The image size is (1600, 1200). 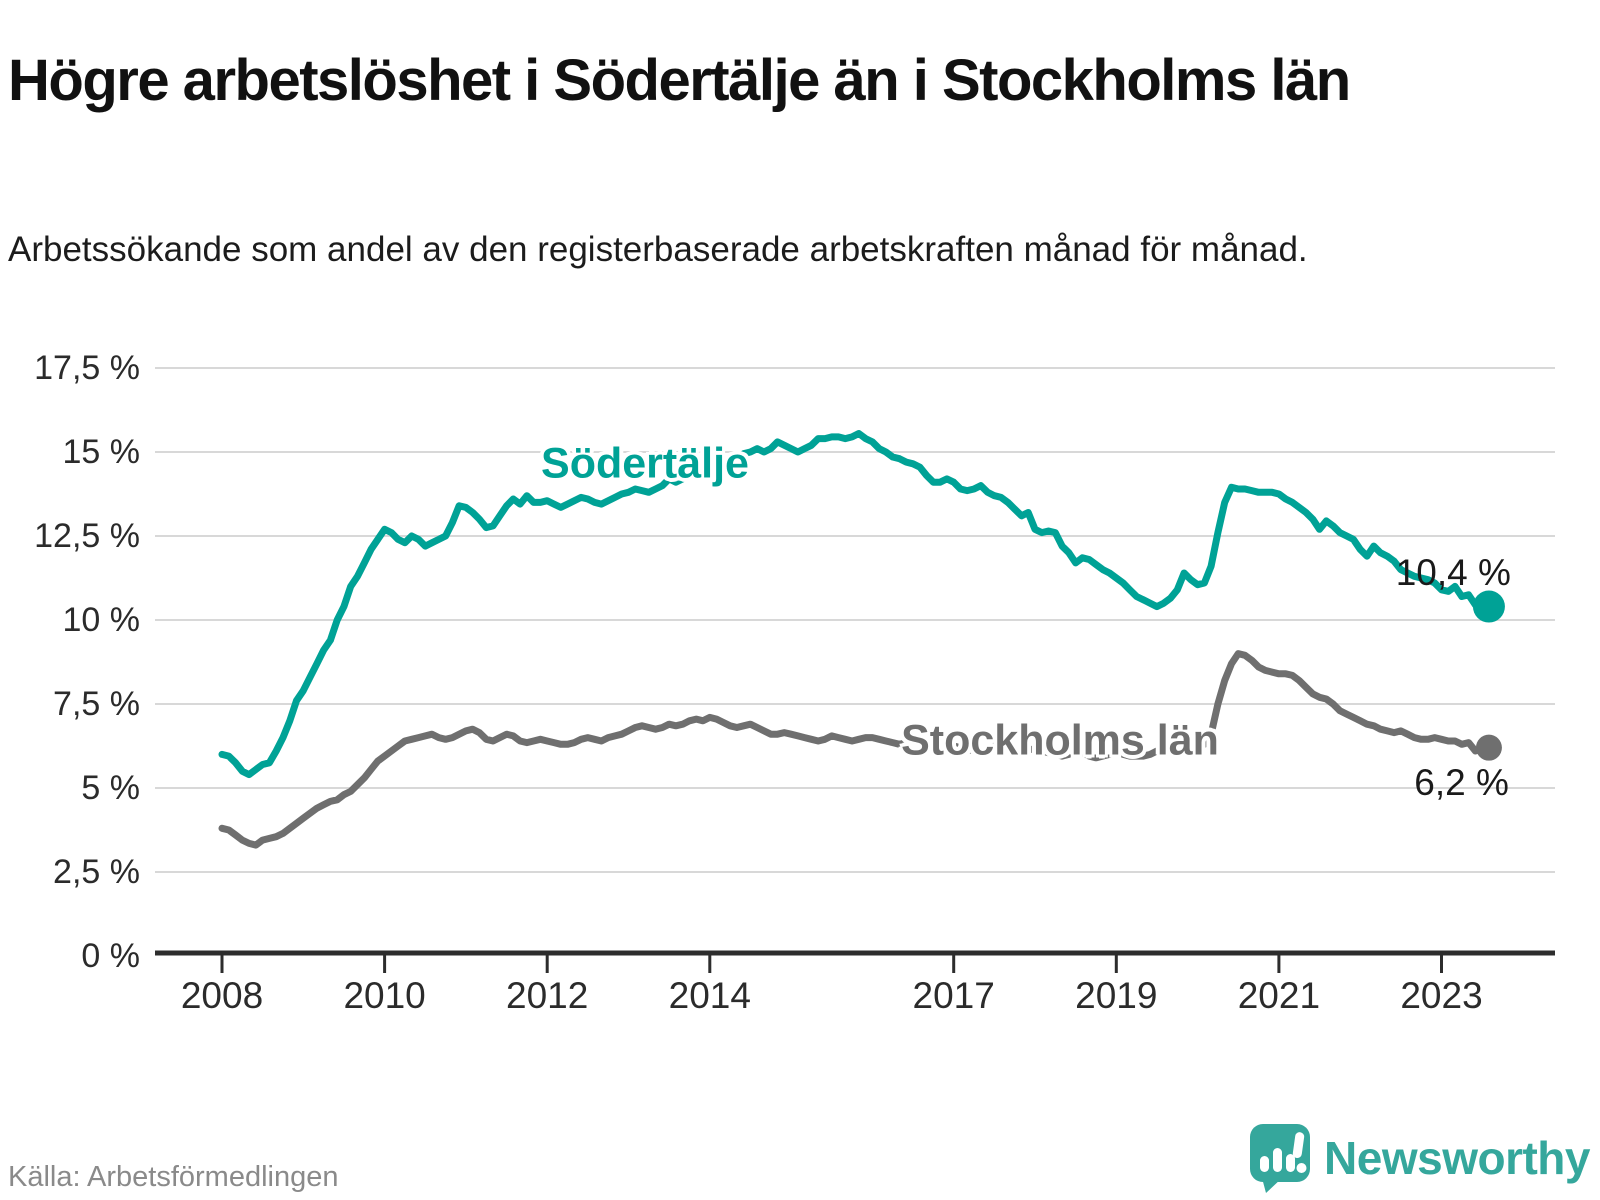 I want to click on y-tick-label: 12,5 %, so click(x=87, y=536).